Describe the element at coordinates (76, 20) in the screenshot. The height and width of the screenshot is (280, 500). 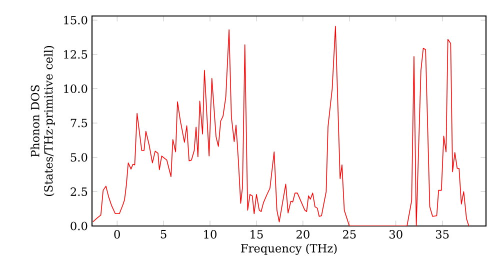
I see `y-tick-label: 15.0` at that location.